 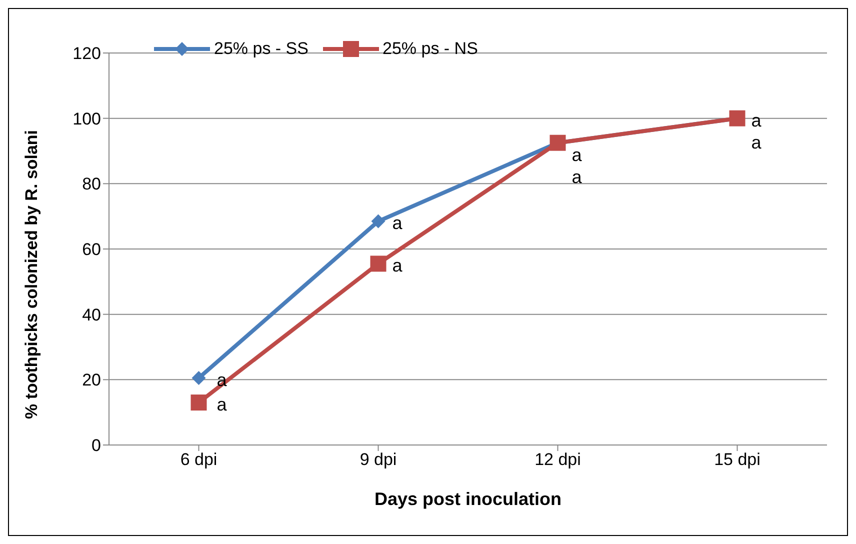 I want to click on y-tick-label: 80, so click(x=91, y=184).